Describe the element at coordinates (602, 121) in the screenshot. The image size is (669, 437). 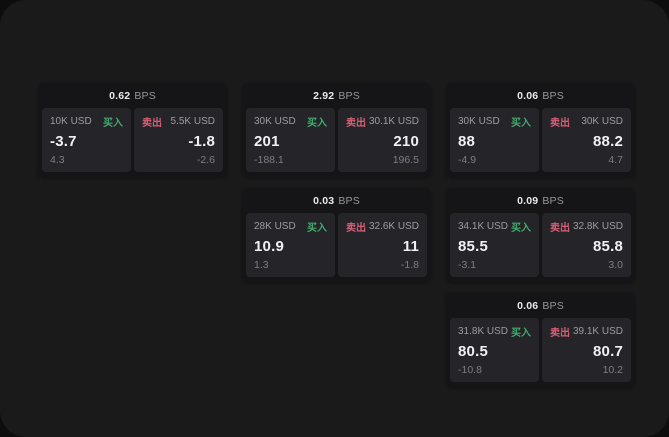
I see `sell-amount: 30K USD` at that location.